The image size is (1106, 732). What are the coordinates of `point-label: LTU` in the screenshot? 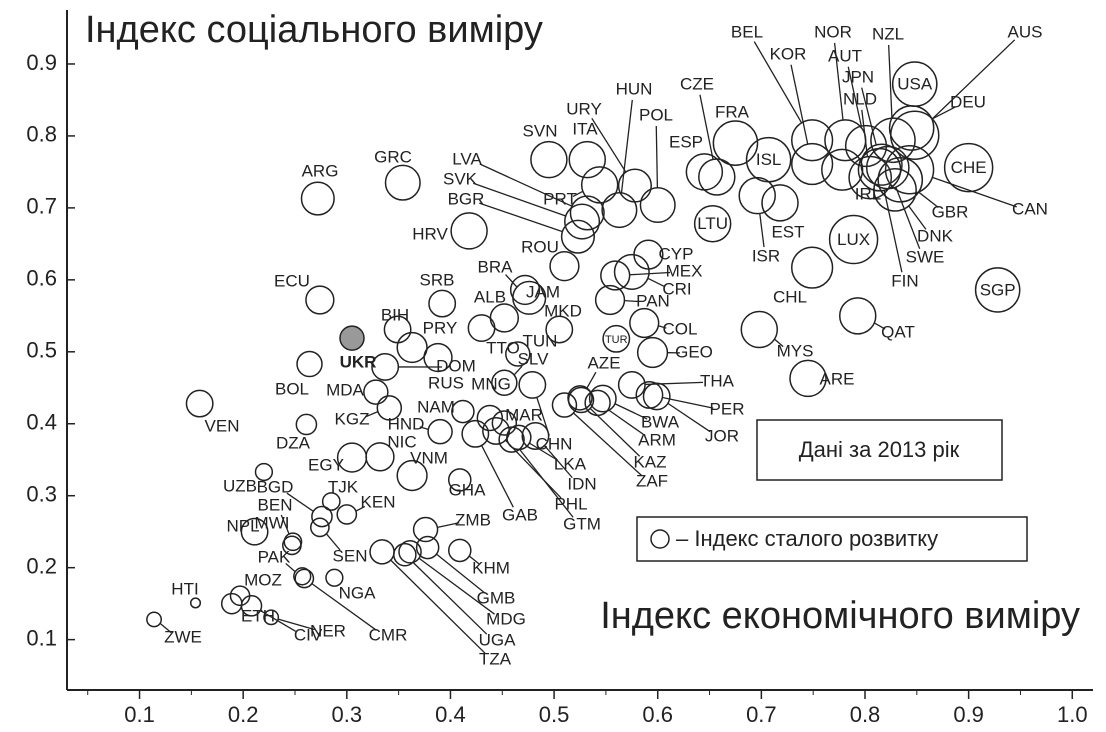 It's located at (712, 223).